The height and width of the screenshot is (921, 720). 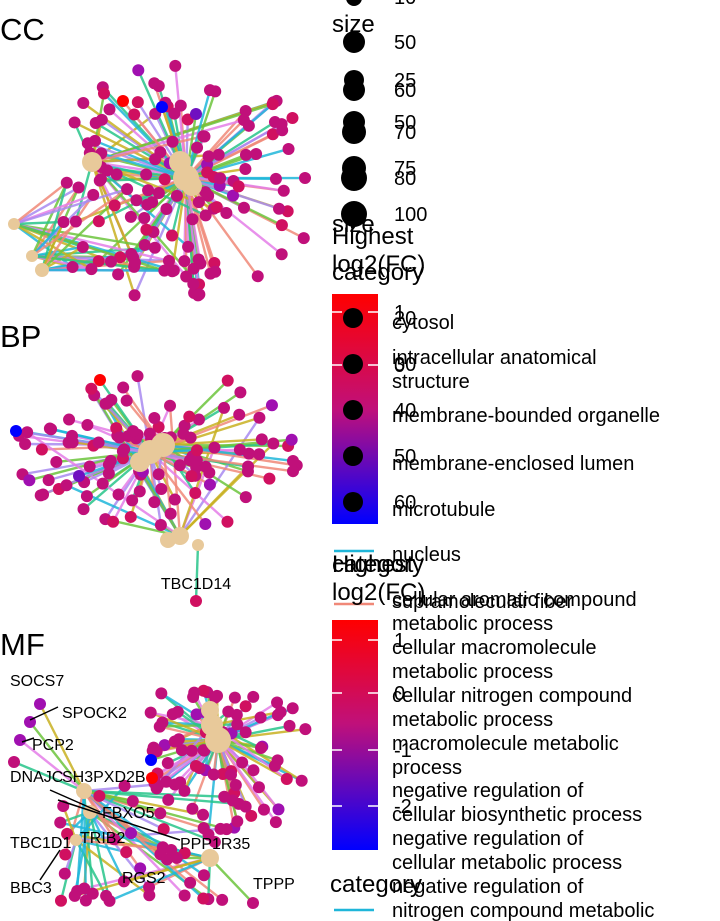 What do you see at coordinates (427, 768) in the screenshot?
I see `legend-category-item: process` at bounding box center [427, 768].